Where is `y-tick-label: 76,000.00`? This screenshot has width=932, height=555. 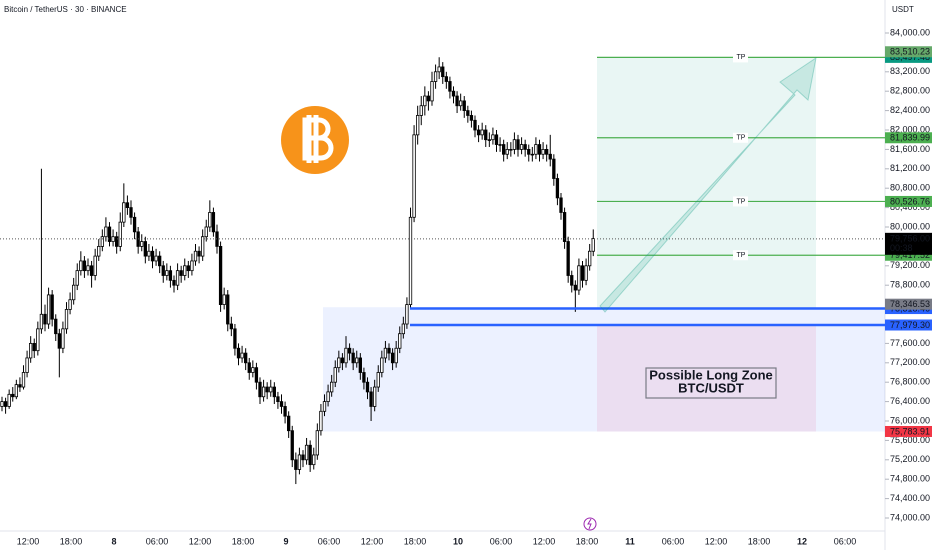 y-tick-label: 76,000.00 is located at coordinates (910, 420).